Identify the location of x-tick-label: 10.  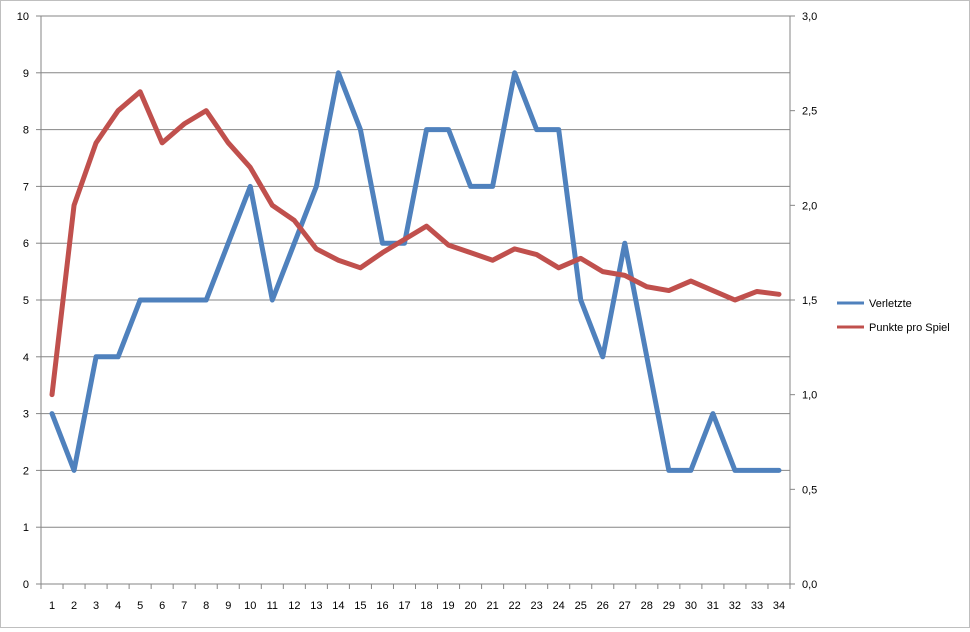
(250, 606).